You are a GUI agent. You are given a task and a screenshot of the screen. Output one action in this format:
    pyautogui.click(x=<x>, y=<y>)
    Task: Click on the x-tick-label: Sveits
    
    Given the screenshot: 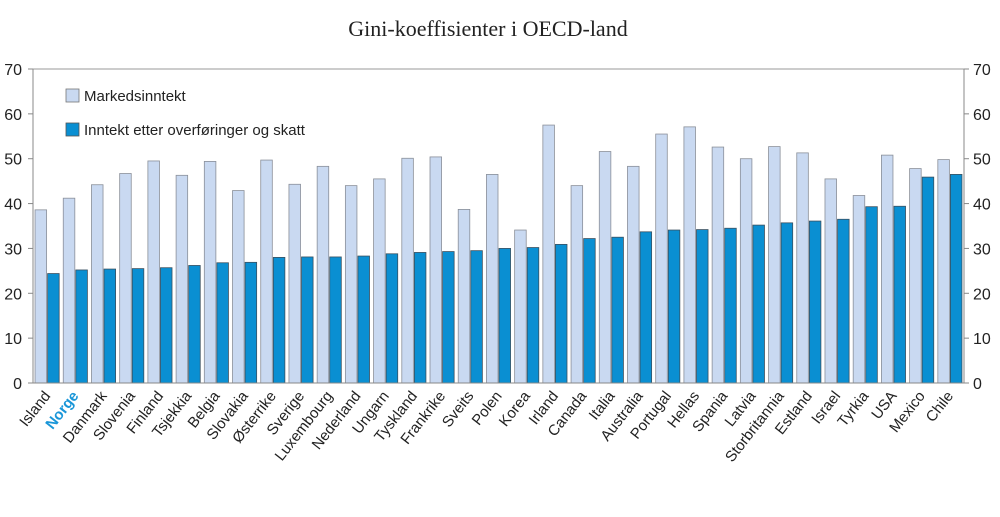 What is the action you would take?
    pyautogui.click(x=458, y=409)
    